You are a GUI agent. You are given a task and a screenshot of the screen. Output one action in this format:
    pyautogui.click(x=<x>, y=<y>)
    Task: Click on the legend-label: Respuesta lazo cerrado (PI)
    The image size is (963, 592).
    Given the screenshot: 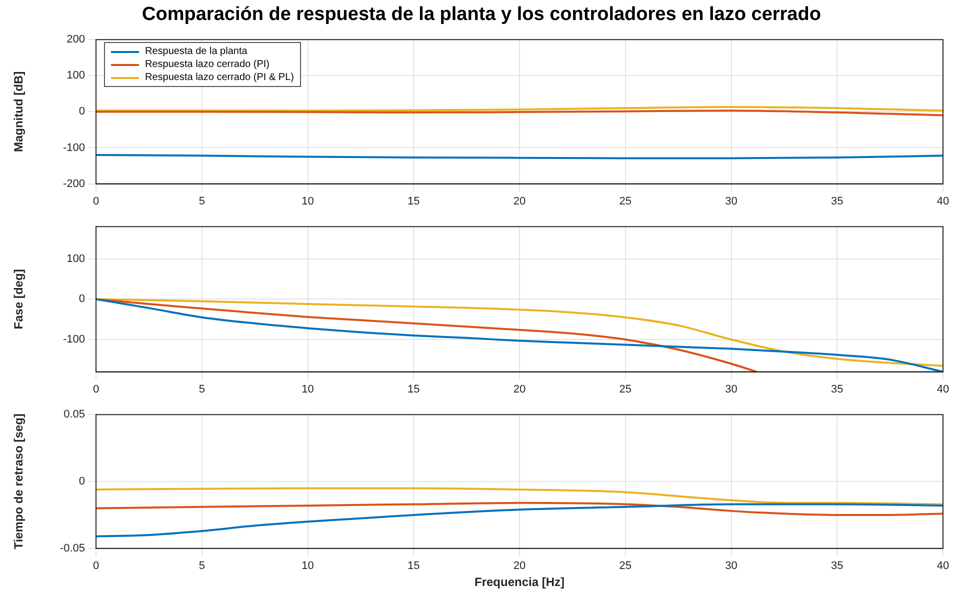 What is the action you would take?
    pyautogui.click(x=207, y=64)
    